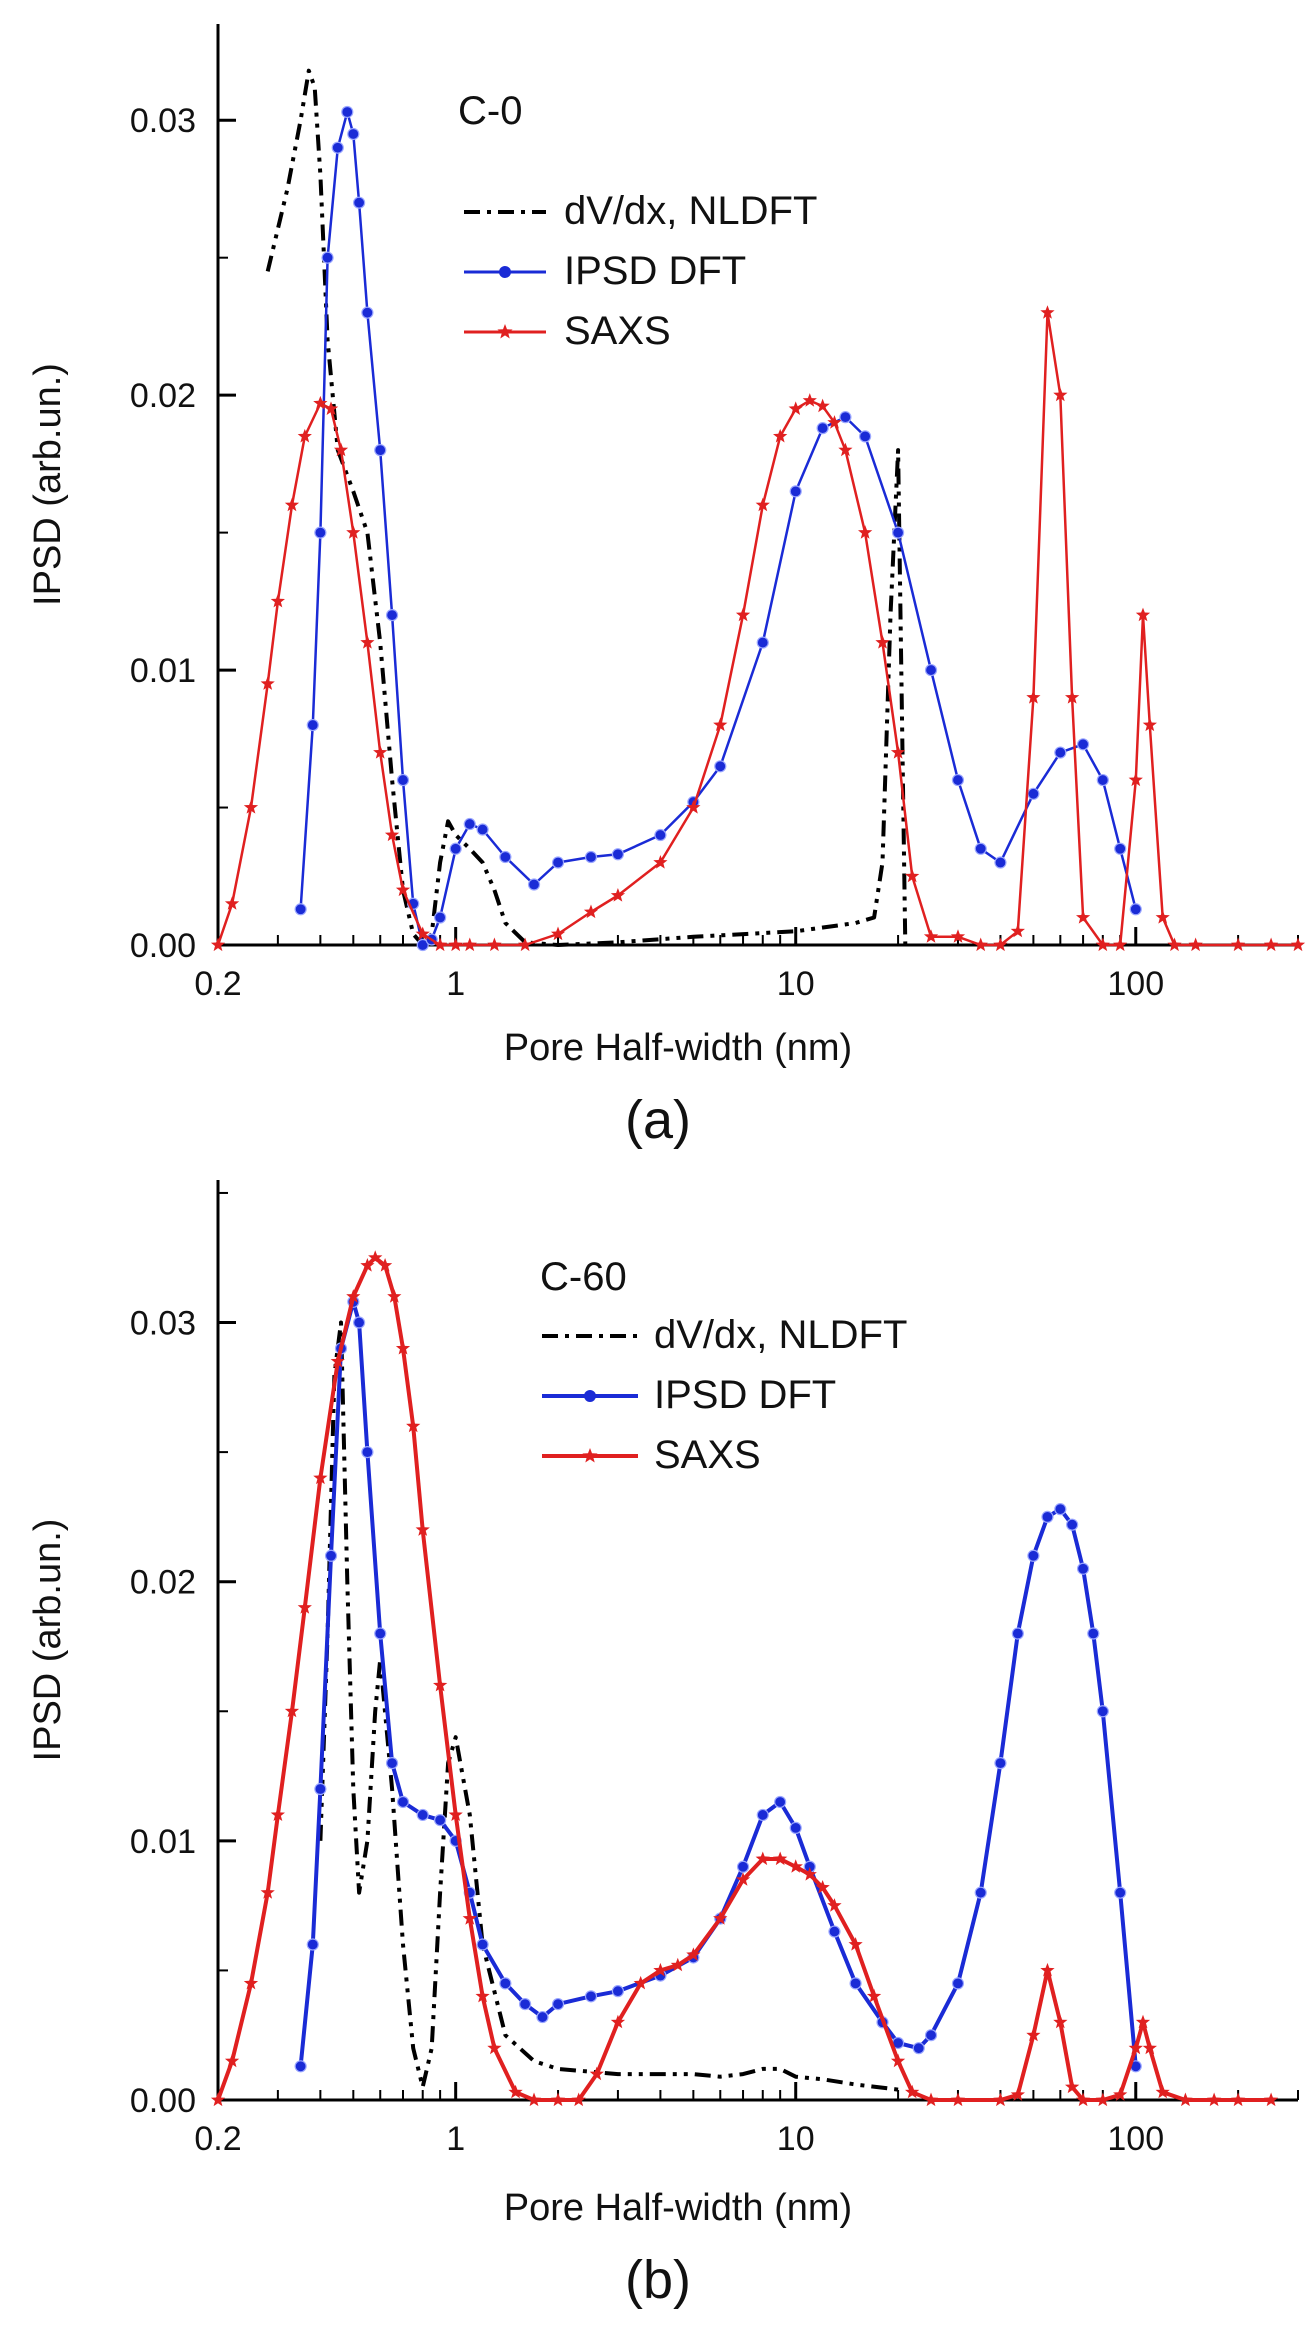 The image size is (1308, 2336). Describe the element at coordinates (48, 484) in the screenshot. I see `panel-a-y-axis-title: IPSD (arb.un.)` at that location.